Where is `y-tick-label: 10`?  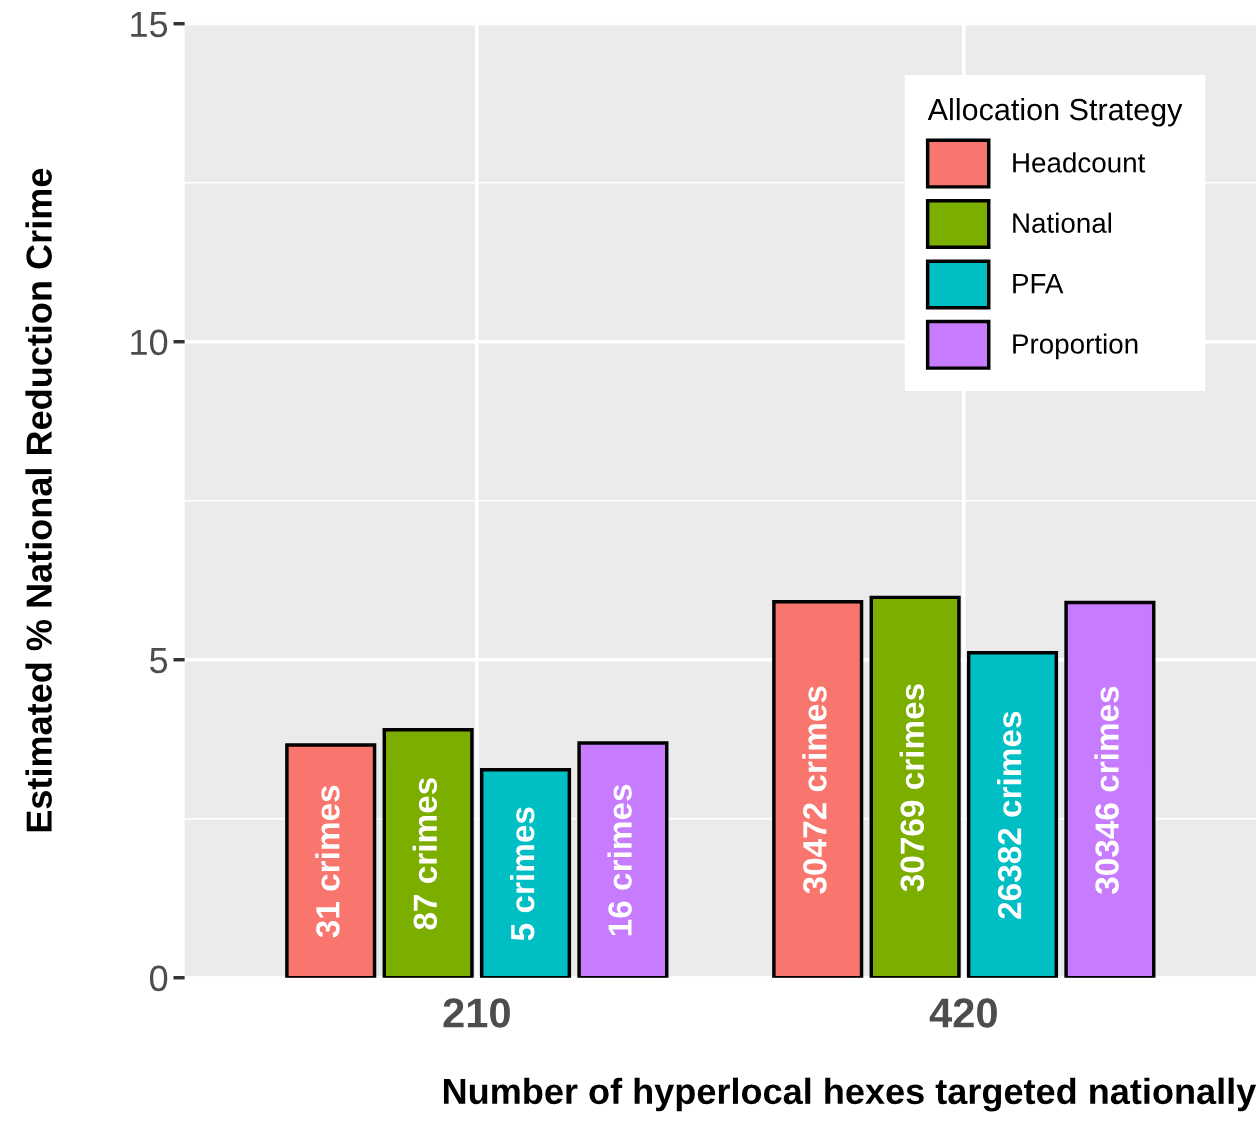 y-tick-label: 10 is located at coordinates (149, 342).